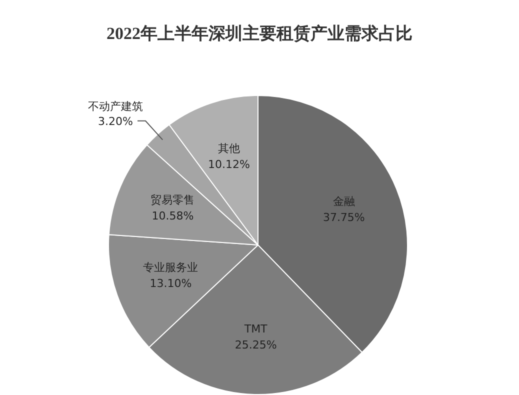 This screenshot has height=395, width=519. What do you see at coordinates (172, 200) in the screenshot?
I see `slice-label: 贸易零售` at bounding box center [172, 200].